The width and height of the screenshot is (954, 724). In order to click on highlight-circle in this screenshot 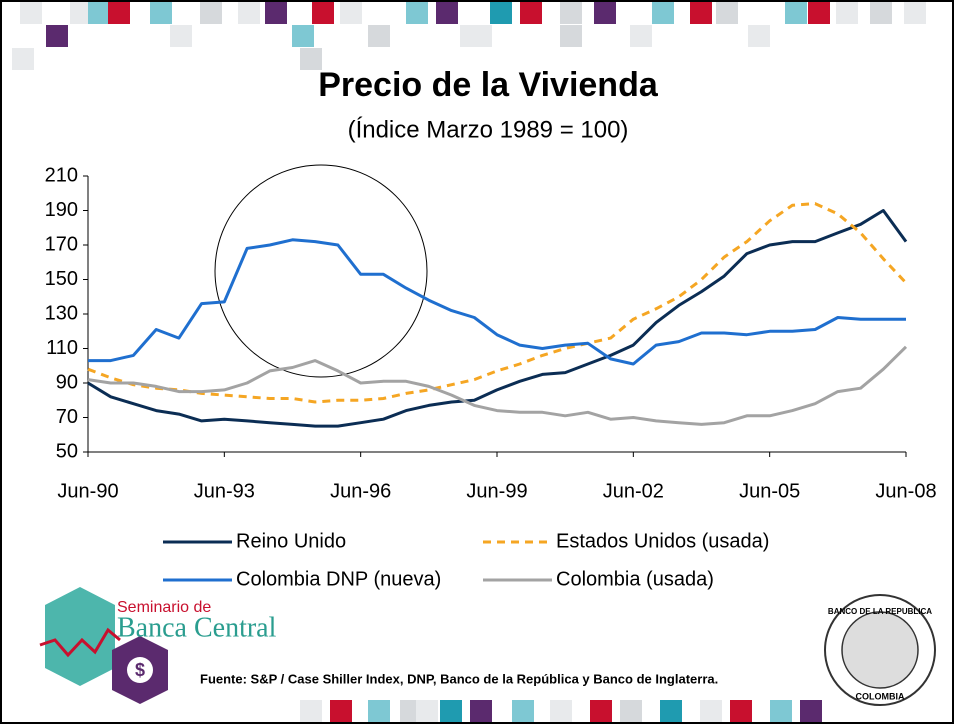, I will do `click(321, 271)`.